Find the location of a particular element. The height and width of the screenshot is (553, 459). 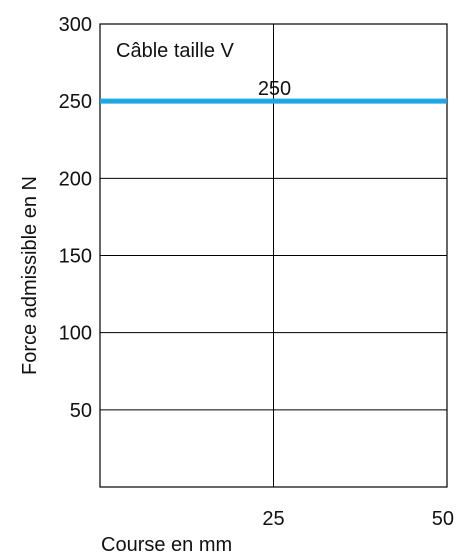

y-tick-label: 50 is located at coordinates (81, 411).